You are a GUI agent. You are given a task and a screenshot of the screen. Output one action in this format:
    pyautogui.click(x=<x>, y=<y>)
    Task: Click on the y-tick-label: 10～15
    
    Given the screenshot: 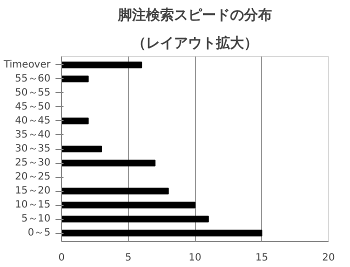 What is the action you would take?
    pyautogui.click(x=33, y=205)
    